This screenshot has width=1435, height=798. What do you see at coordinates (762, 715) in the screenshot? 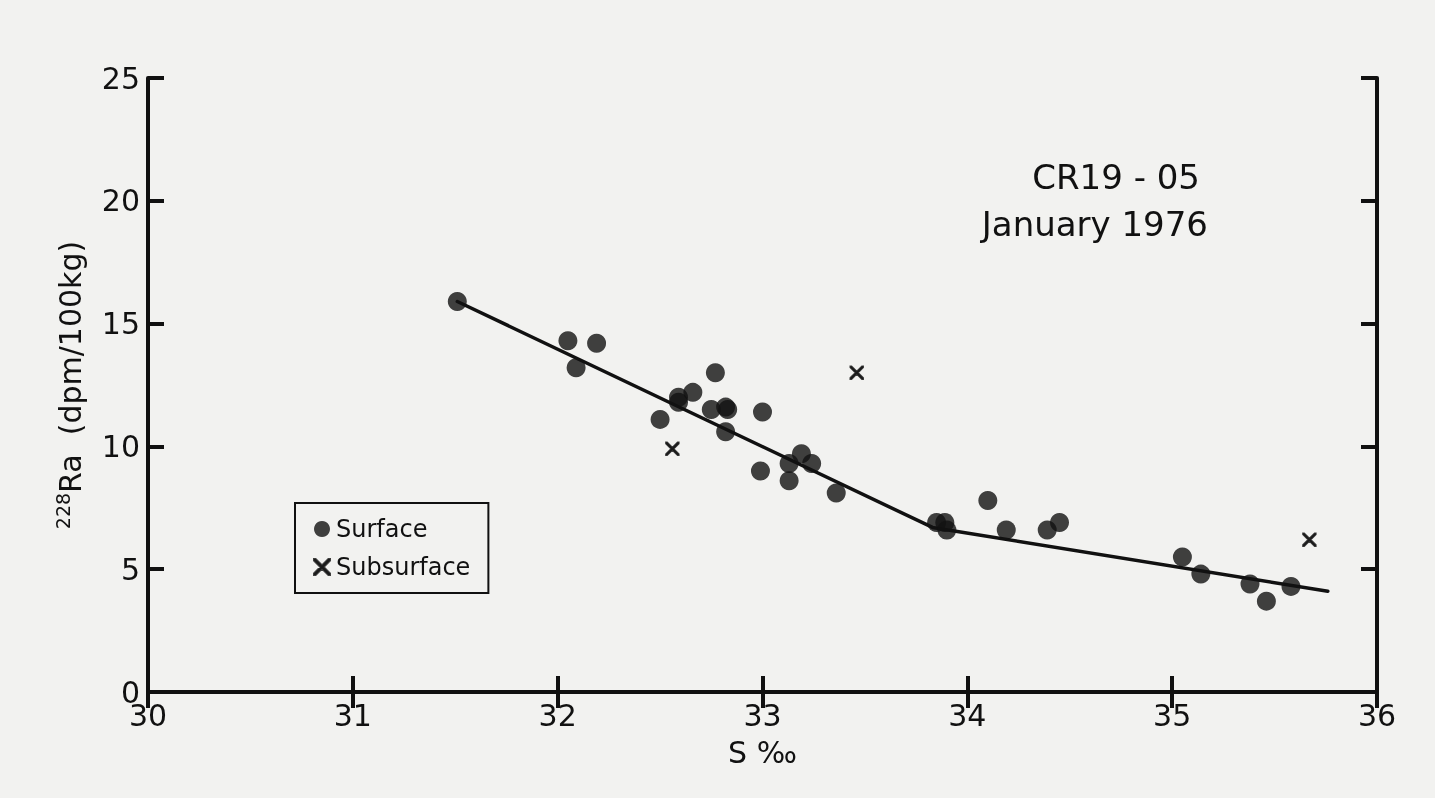
I see `x-tick-label: 33` at bounding box center [762, 715].